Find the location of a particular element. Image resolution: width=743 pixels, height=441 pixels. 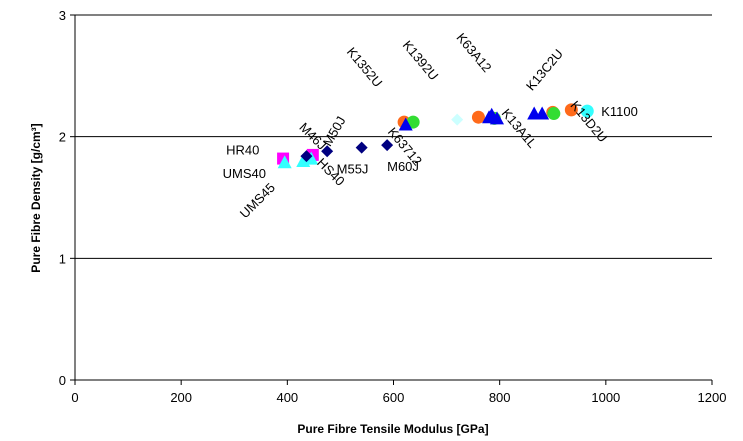

point-label: HR40 is located at coordinates (242, 150).